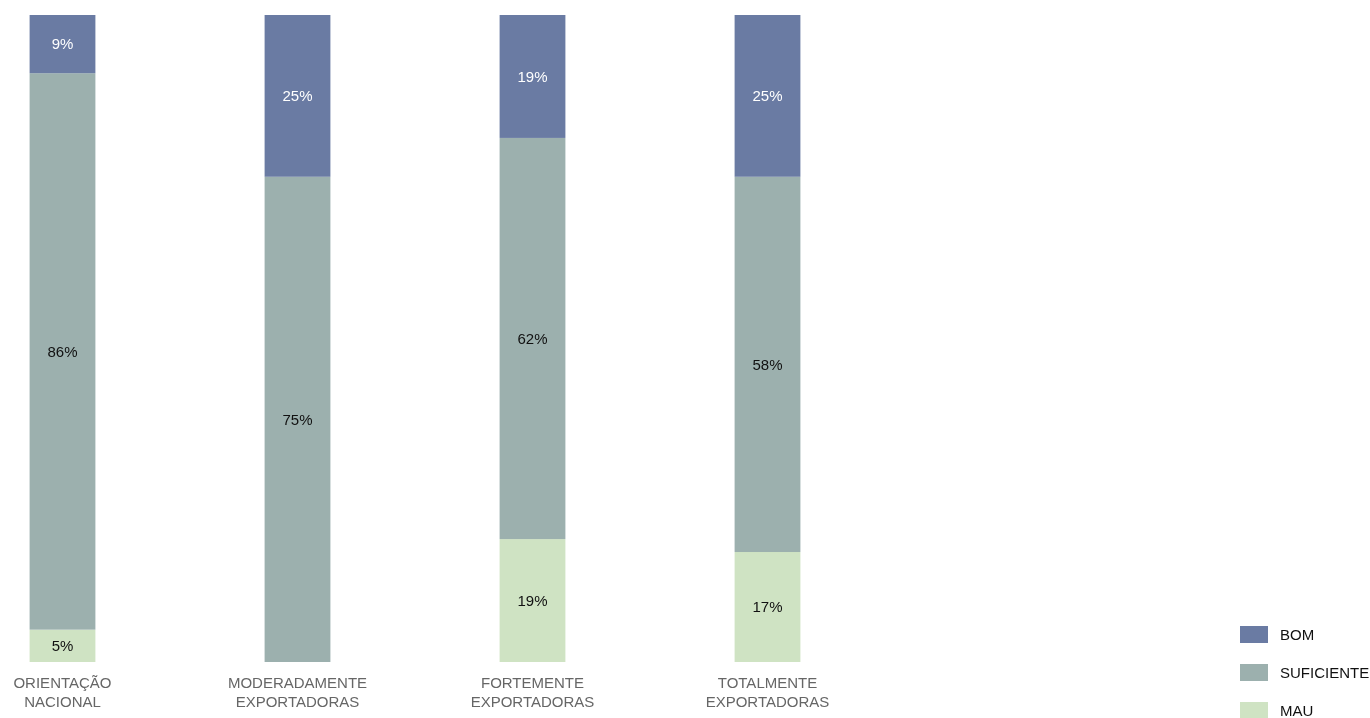 The height and width of the screenshot is (718, 1370). I want to click on x-tick-label: FORTEMENTE EXPORTADORAS, so click(532, 692).